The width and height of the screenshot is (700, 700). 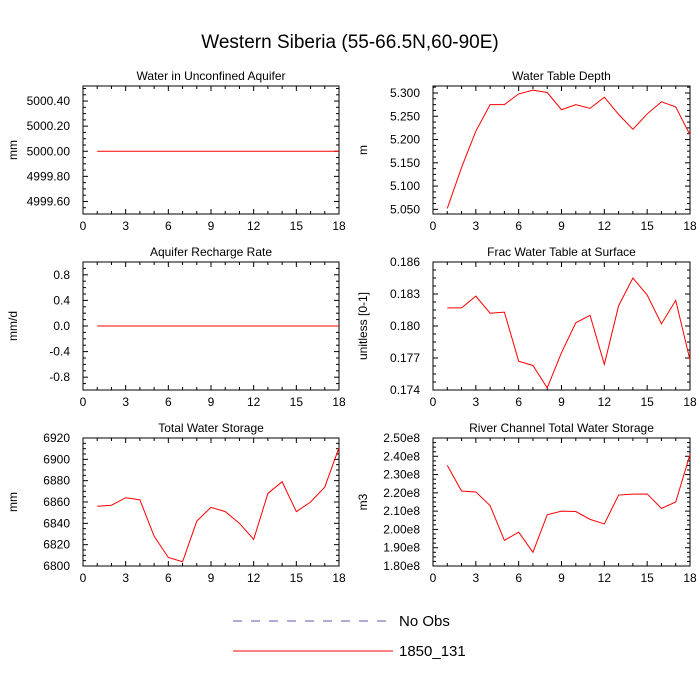 I want to click on y-tick-label: 6860, so click(x=56, y=502).